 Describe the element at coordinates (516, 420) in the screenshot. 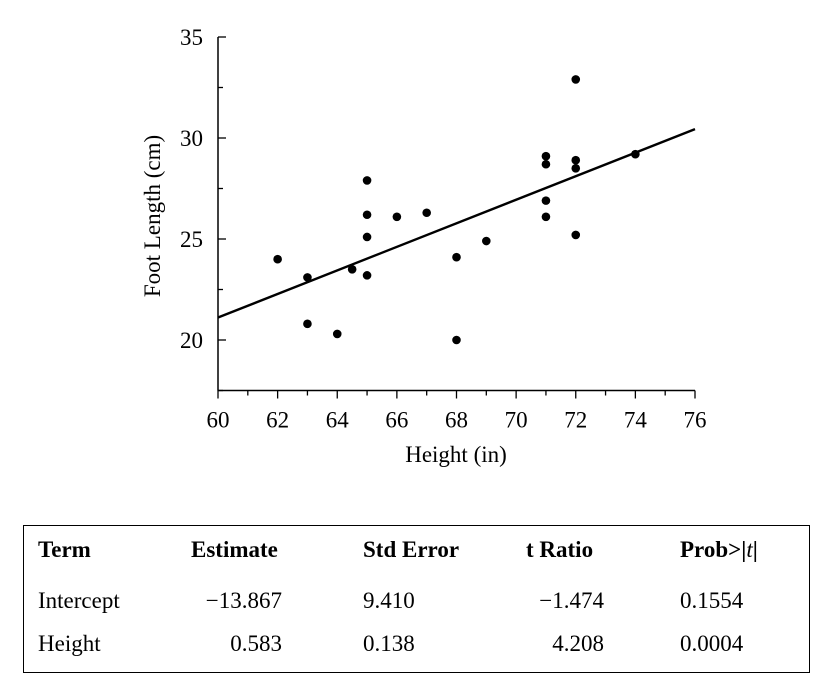

I see `x-tick-label: 70` at that location.